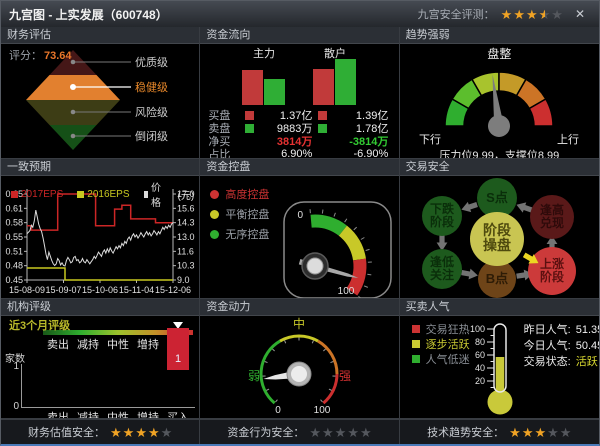 The image size is (600, 446). What do you see at coordinates (324, 87) in the screenshot?
I see `bar-sanhu-buy` at bounding box center [324, 87].